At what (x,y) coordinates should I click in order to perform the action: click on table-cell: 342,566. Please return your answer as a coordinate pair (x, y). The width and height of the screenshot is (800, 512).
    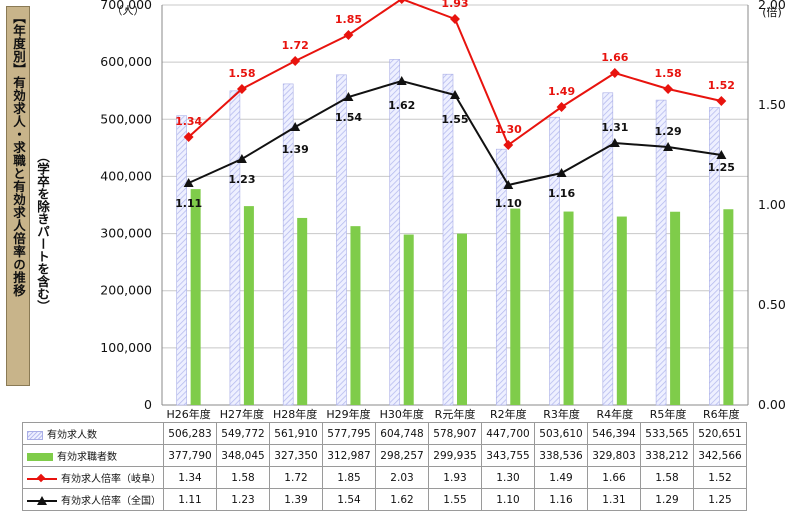
    Looking at the image, I should click on (720, 455).